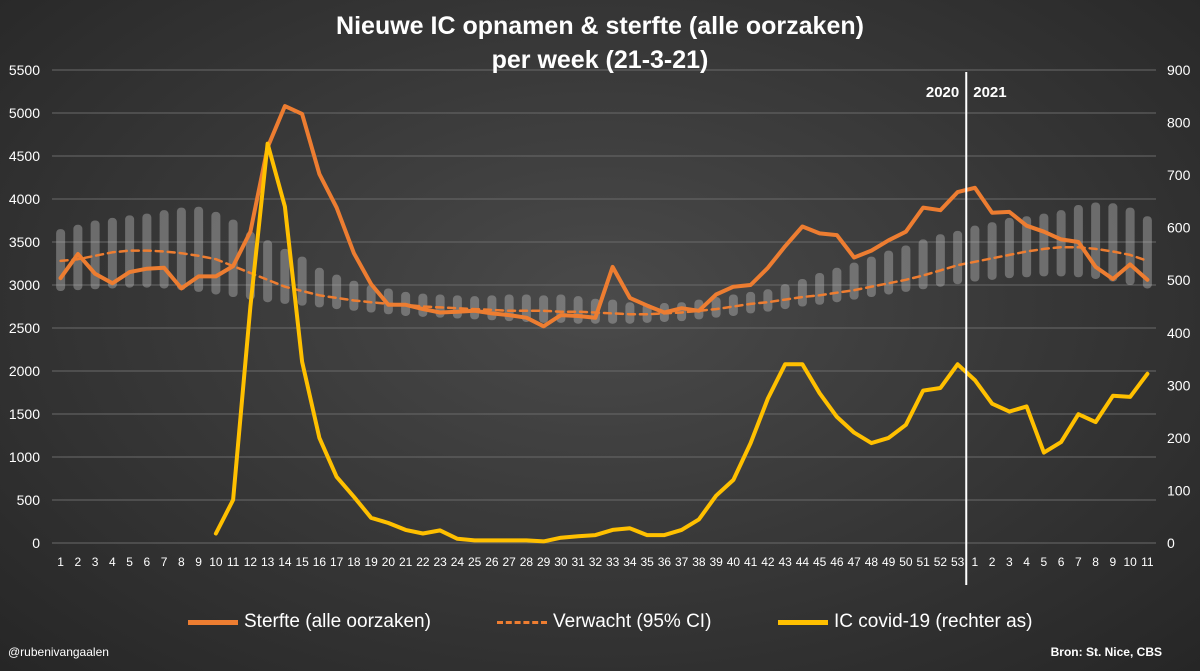 This screenshot has height=671, width=1200. What do you see at coordinates (785, 562) in the screenshot?
I see `x-tick-label-42: 43` at bounding box center [785, 562].